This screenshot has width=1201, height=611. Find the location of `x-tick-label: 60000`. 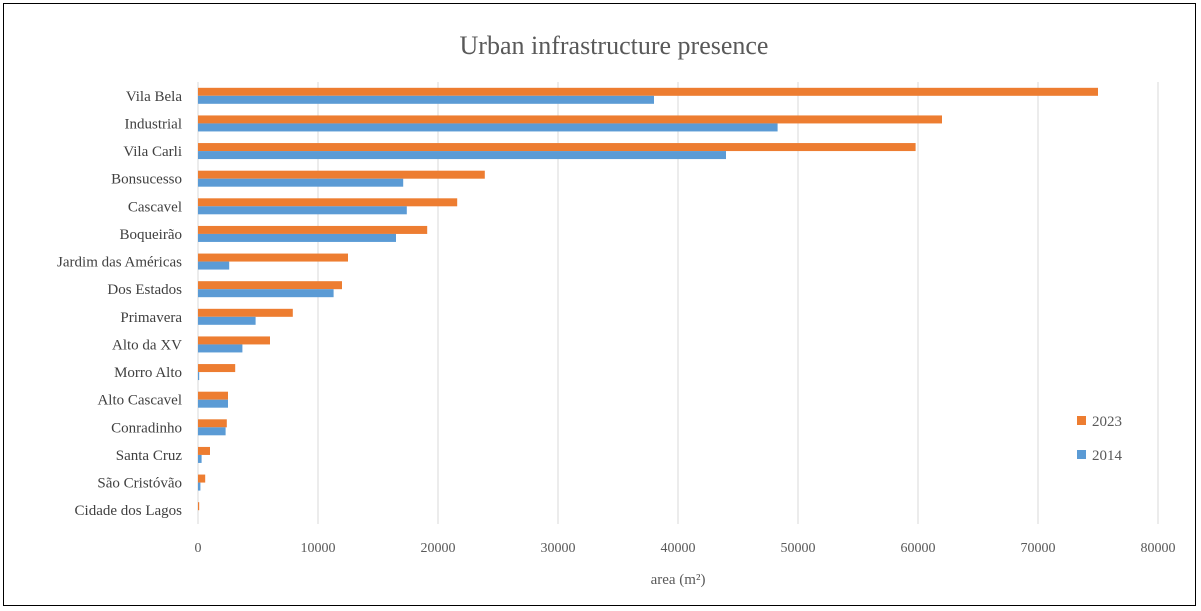

x-tick-label: 60000 is located at coordinates (918, 548).